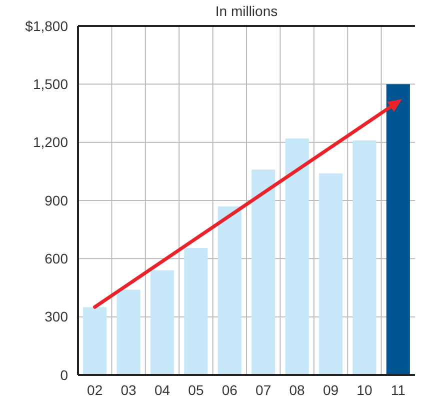  I want to click on y-tick-label: 0, so click(64, 374).